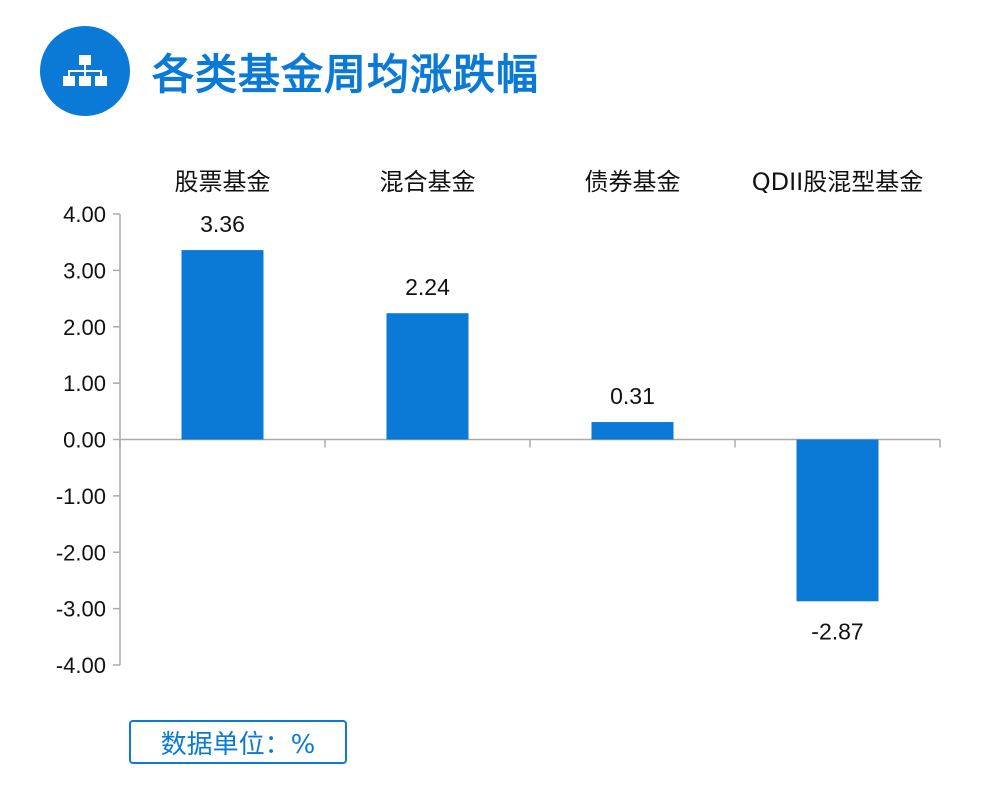 The image size is (988, 804). What do you see at coordinates (427, 287) in the screenshot?
I see `data-label: 2.24` at bounding box center [427, 287].